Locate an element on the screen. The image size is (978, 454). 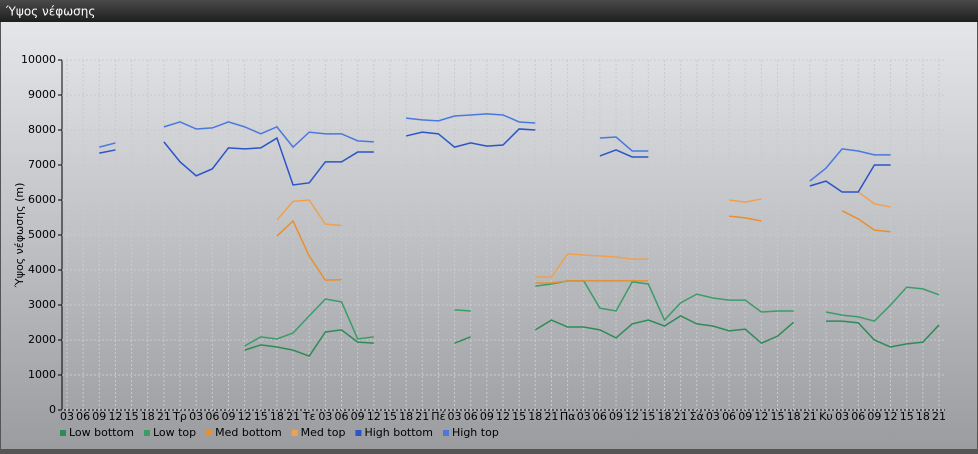
y-axis-label: Ύψος νέφωσης (m) is located at coordinates (19, 236).